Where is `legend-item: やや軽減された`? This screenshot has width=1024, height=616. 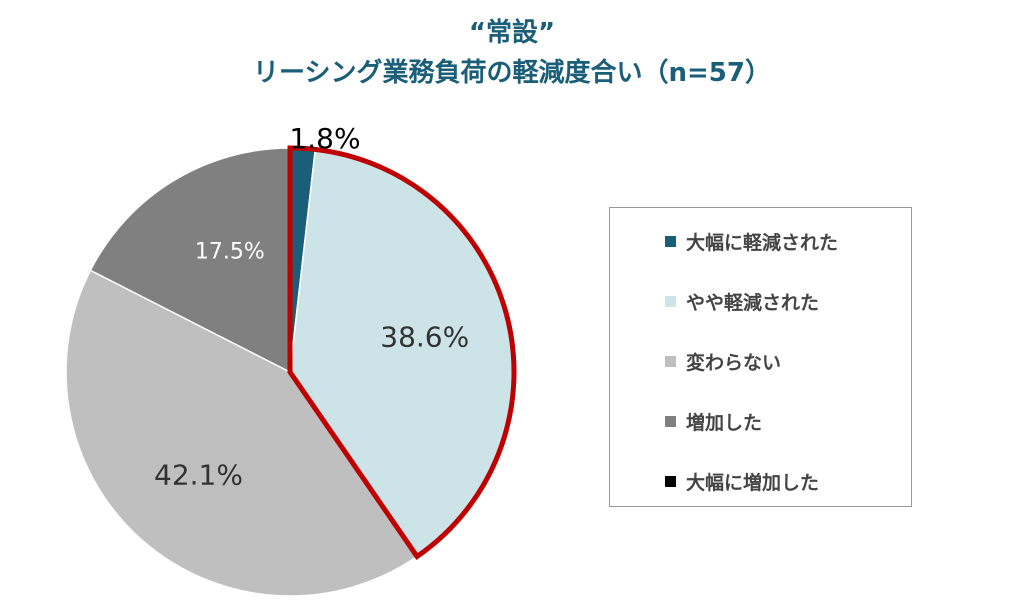 legend-item: やや軽減された is located at coordinates (742, 301).